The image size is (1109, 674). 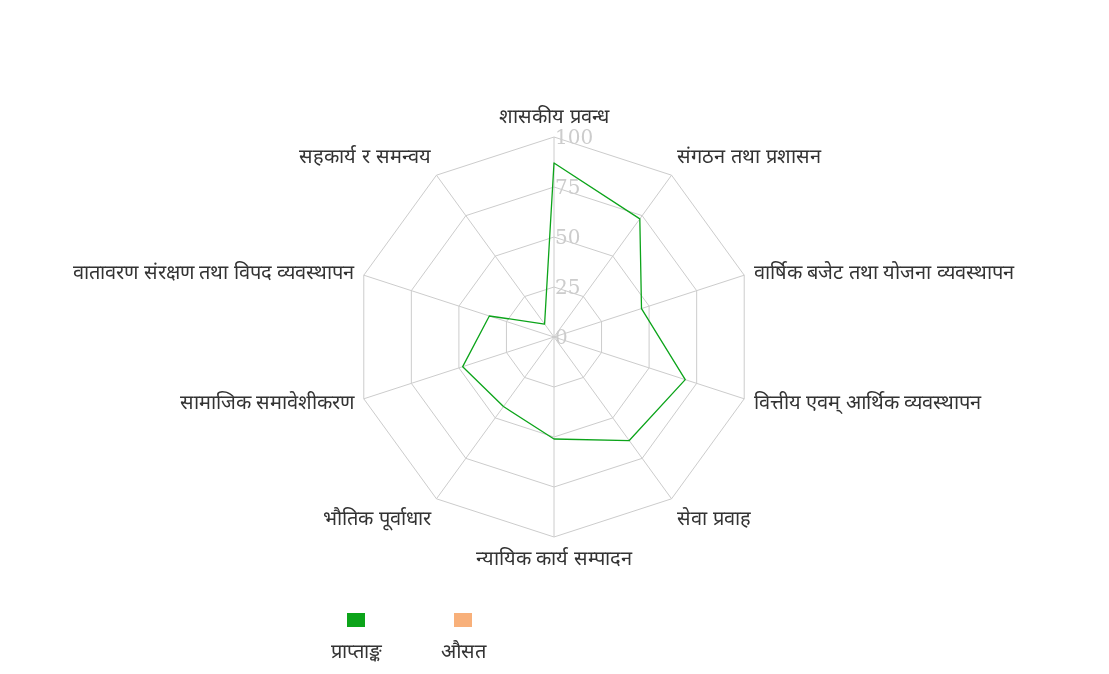 What do you see at coordinates (884, 272) in the screenshot?
I see `spoke-label: वार्षिक बजेट तथा योजना व्यवस्थापन` at bounding box center [884, 272].